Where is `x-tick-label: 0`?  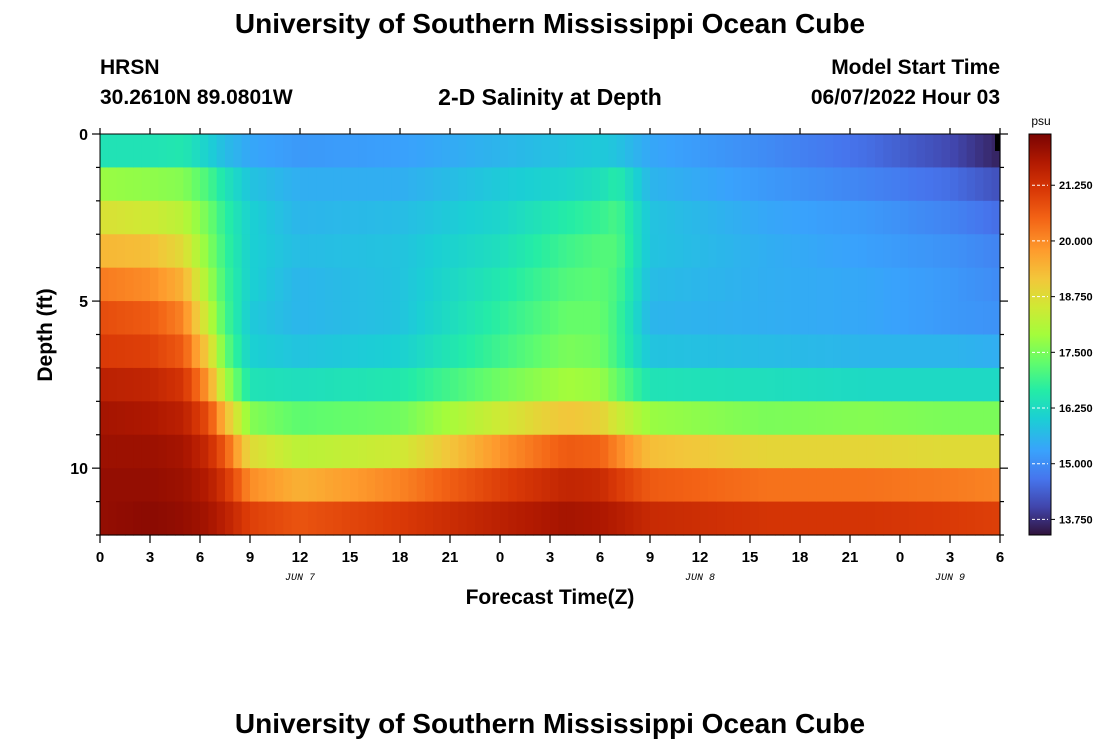
x-tick-label: 0 is located at coordinates (500, 557).